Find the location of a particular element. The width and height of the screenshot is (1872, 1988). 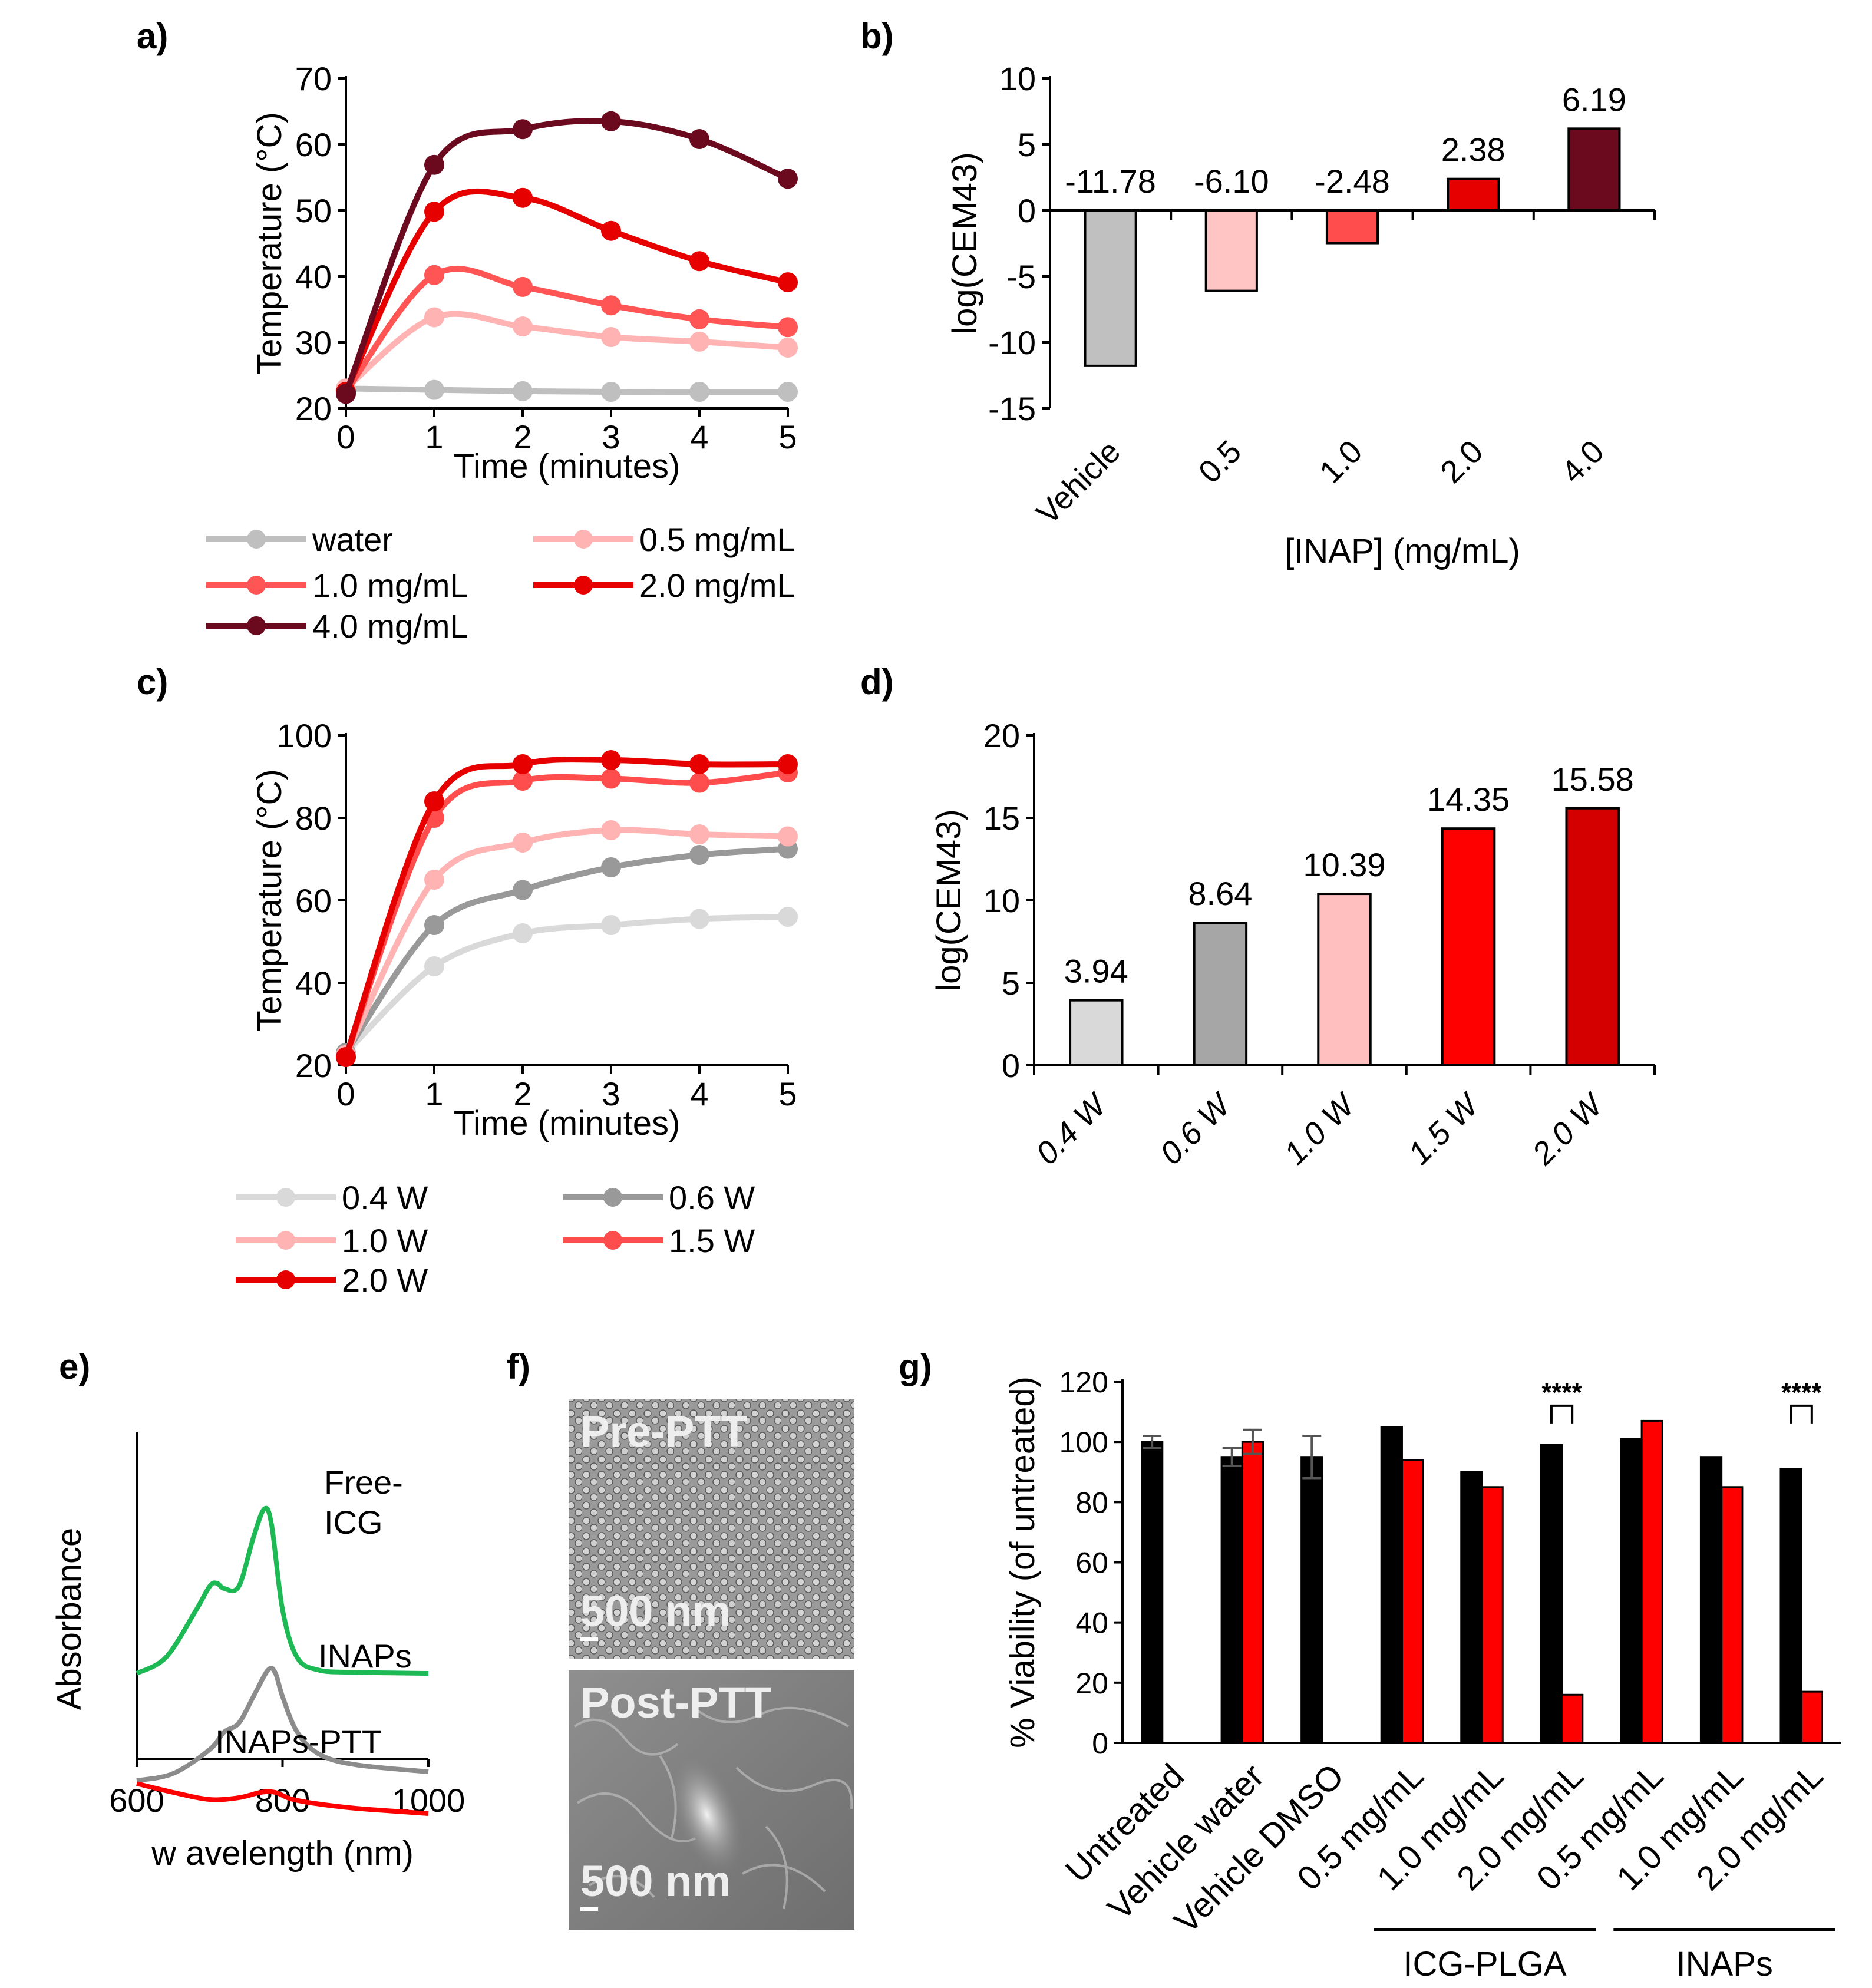

bar-value-label: 8.64 is located at coordinates (1220, 893).